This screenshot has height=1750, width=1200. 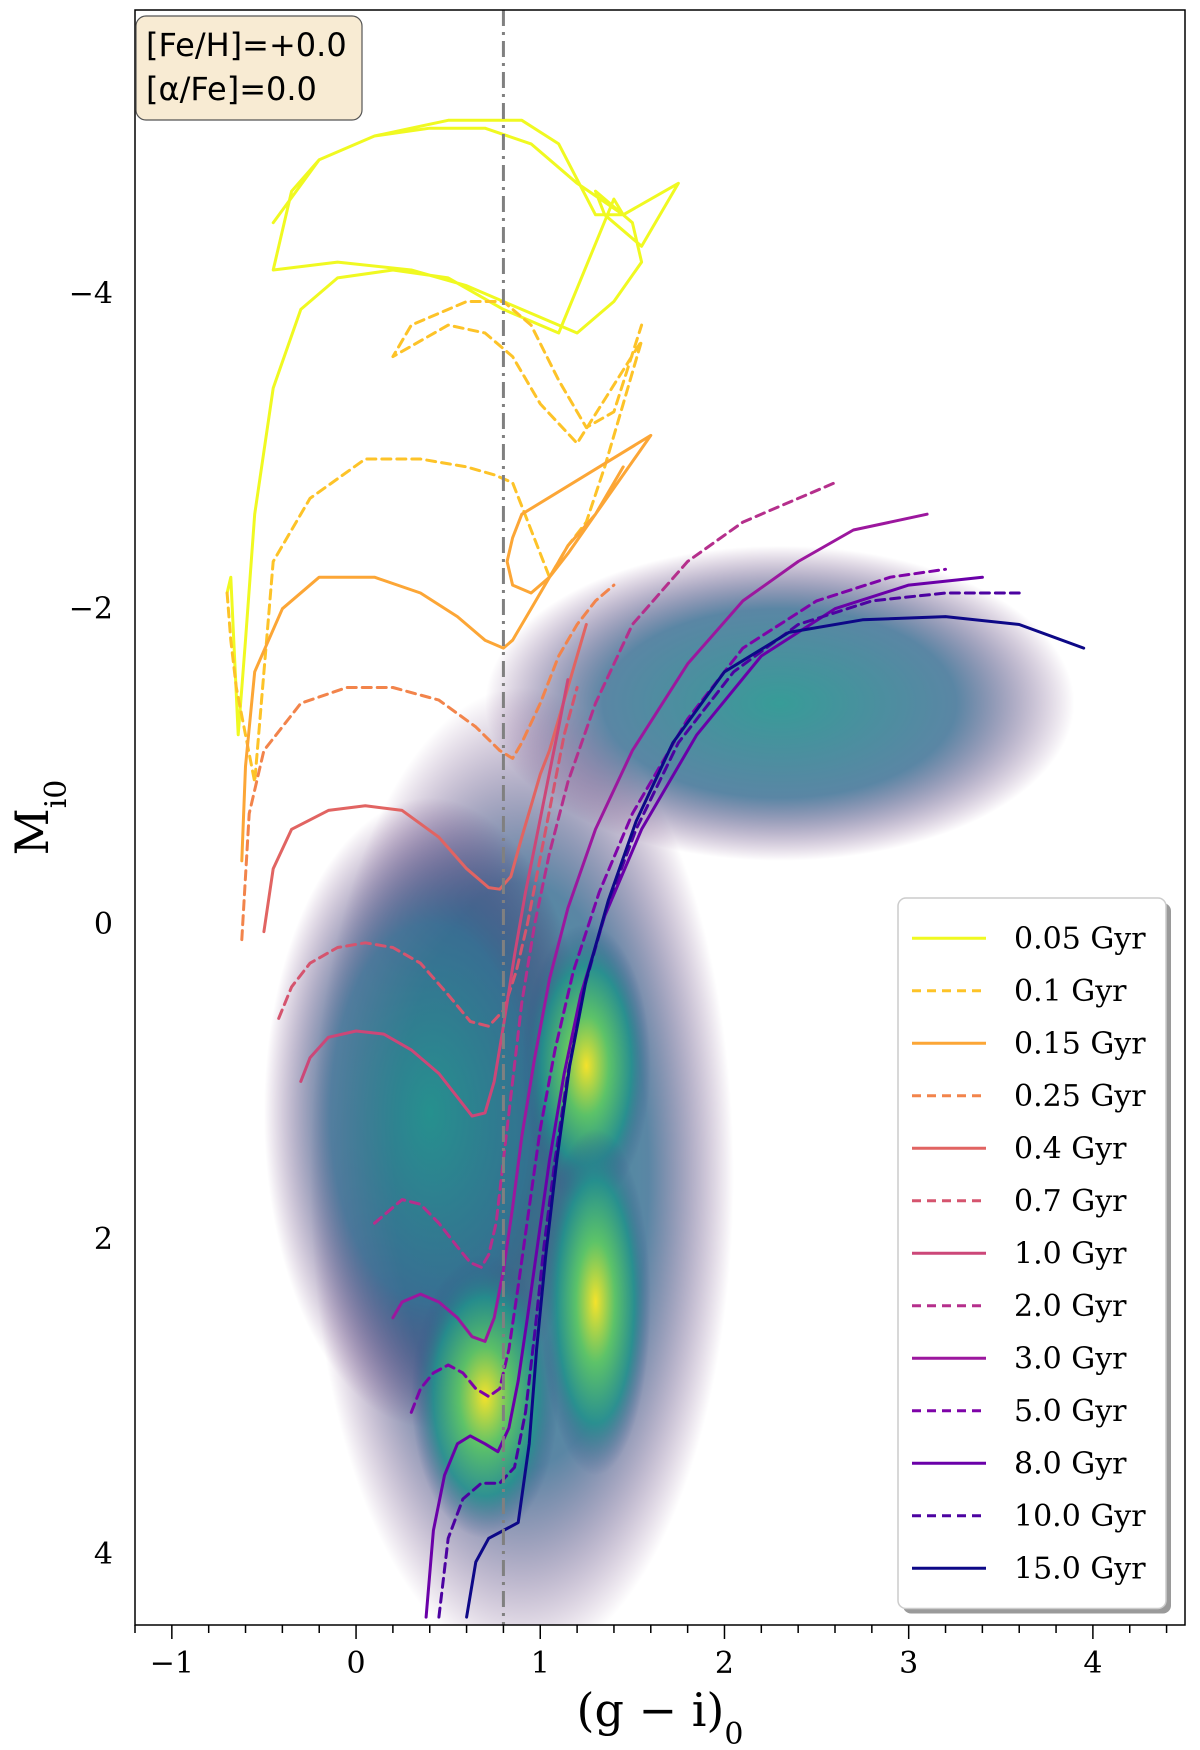 I want to click on y-tick-label: −4, so click(x=91, y=294).